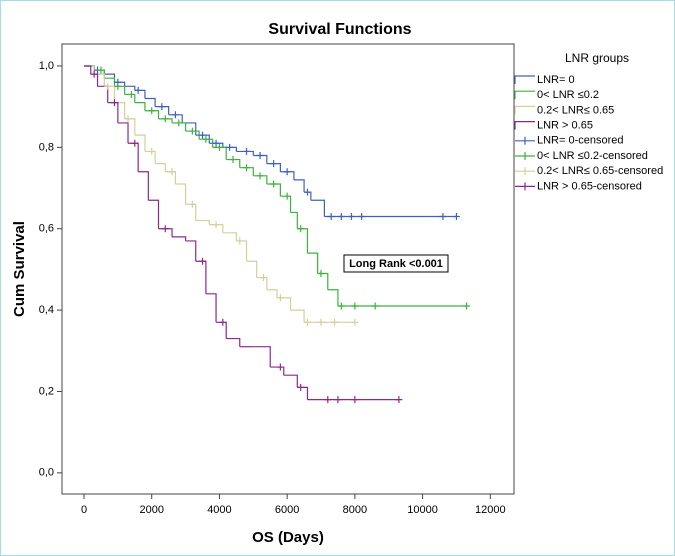 This screenshot has height=556, width=675. What do you see at coordinates (46, 391) in the screenshot?
I see `y-tick-label: 0,2` at bounding box center [46, 391].